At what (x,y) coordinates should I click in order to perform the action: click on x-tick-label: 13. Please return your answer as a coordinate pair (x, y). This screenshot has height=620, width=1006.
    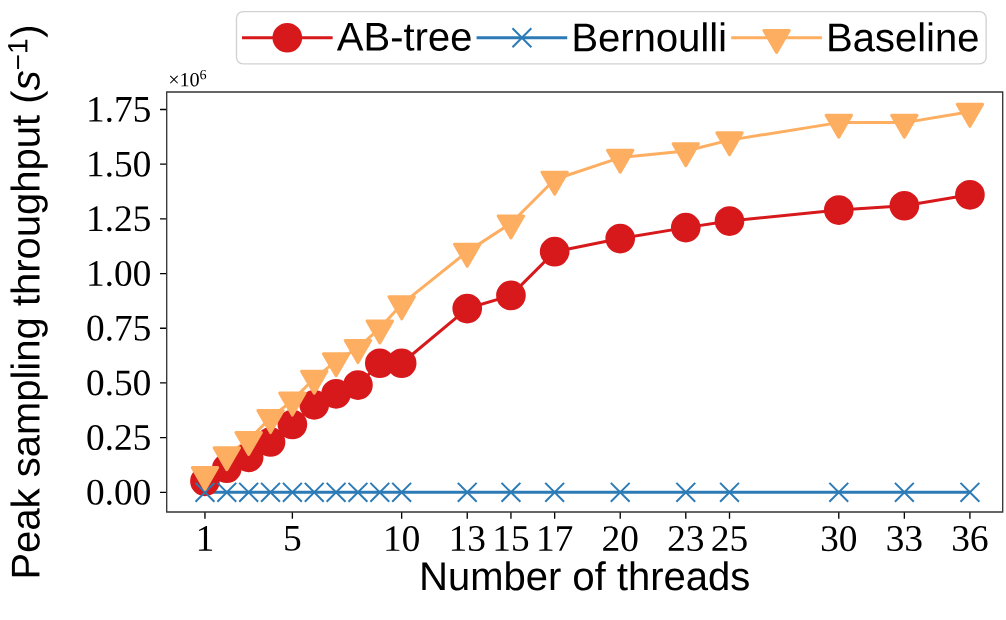
    Looking at the image, I should click on (468, 539).